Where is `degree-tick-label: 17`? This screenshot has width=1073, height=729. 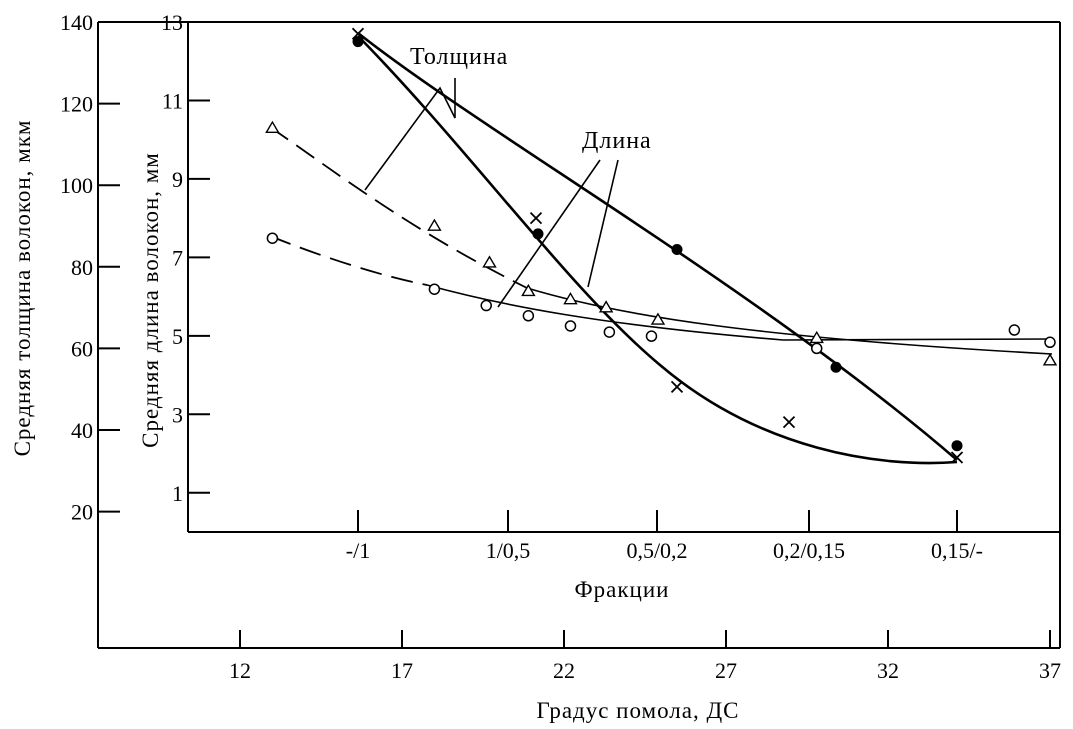
degree-tick-label: 17 is located at coordinates (402, 670).